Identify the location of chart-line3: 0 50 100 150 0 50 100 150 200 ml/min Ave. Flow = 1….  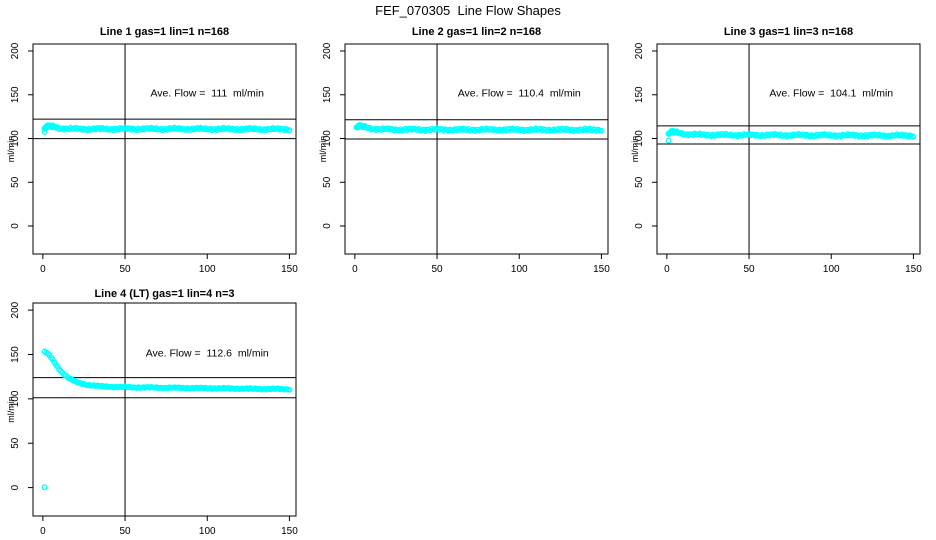
(776, 158).